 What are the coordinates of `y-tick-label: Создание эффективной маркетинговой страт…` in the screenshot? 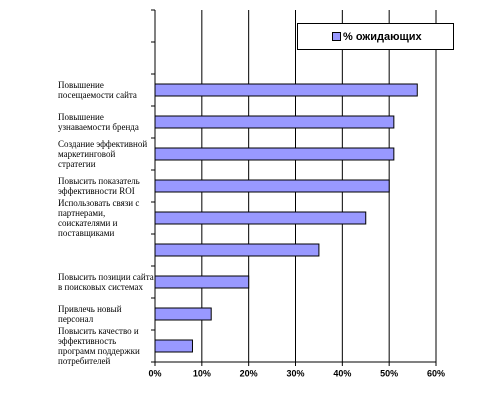 It's located at (103, 154).